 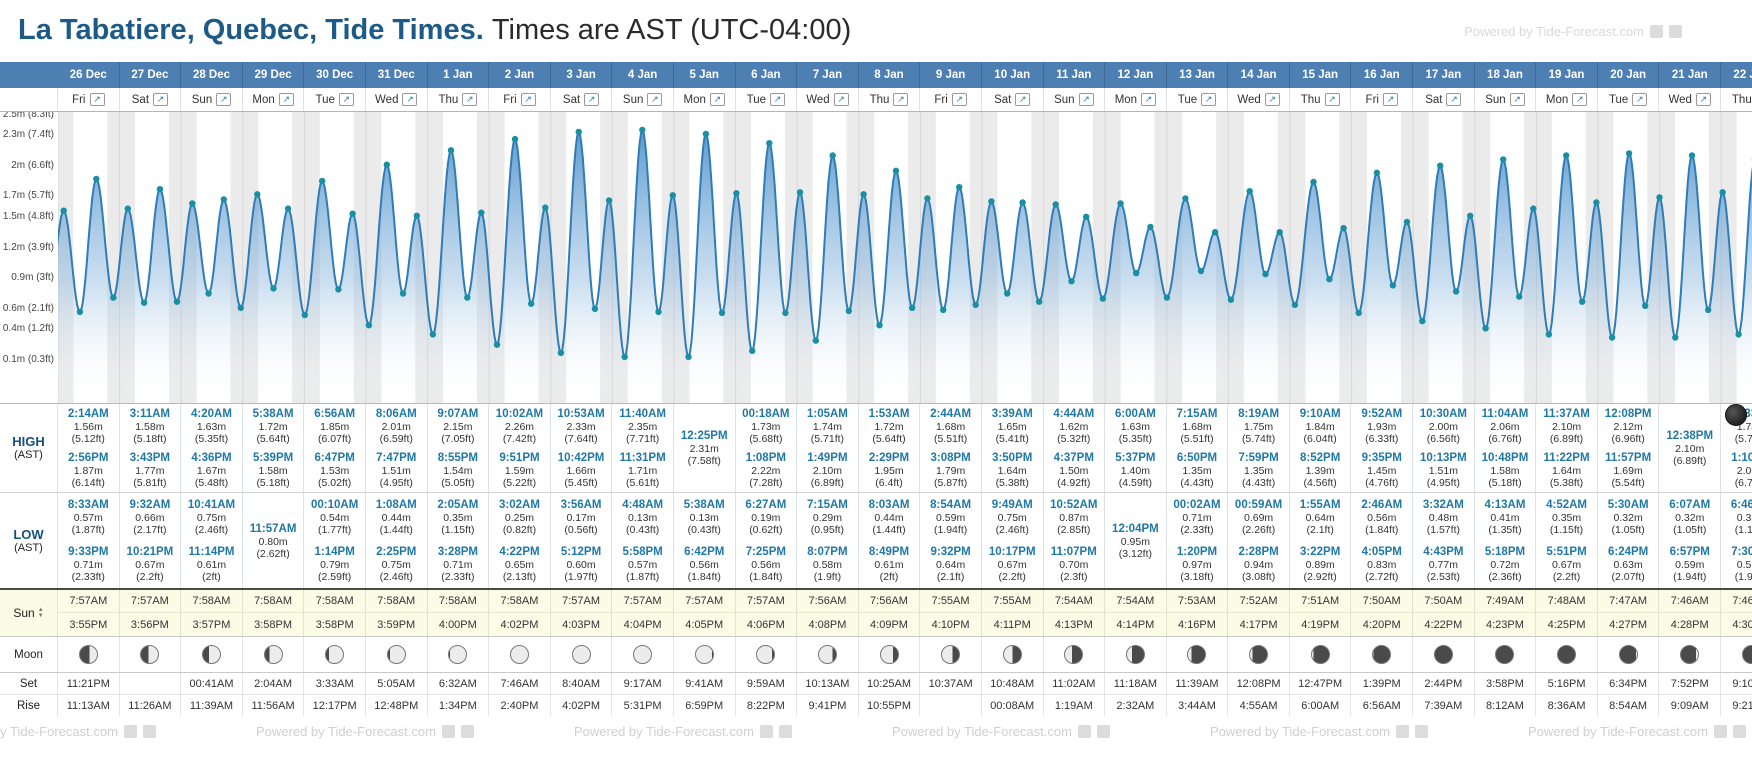 What do you see at coordinates (828, 75) in the screenshot?
I see `date-header-cell: 7 Jan` at bounding box center [828, 75].